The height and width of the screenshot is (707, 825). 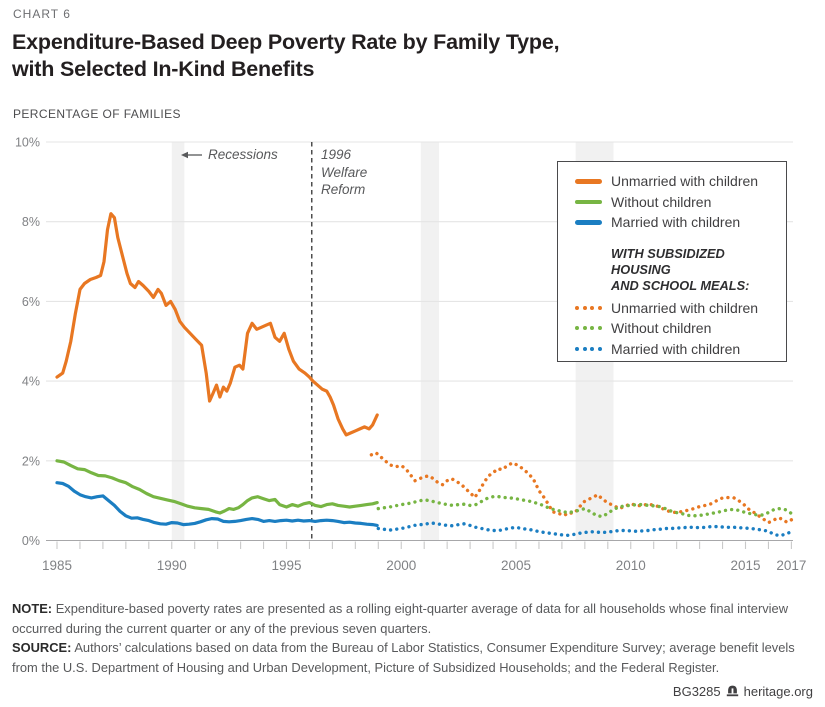 What do you see at coordinates (668, 261) in the screenshot?
I see `legend-subsidized-header-line-1: WITH SUBSIDIZED HOUSING` at bounding box center [668, 261].